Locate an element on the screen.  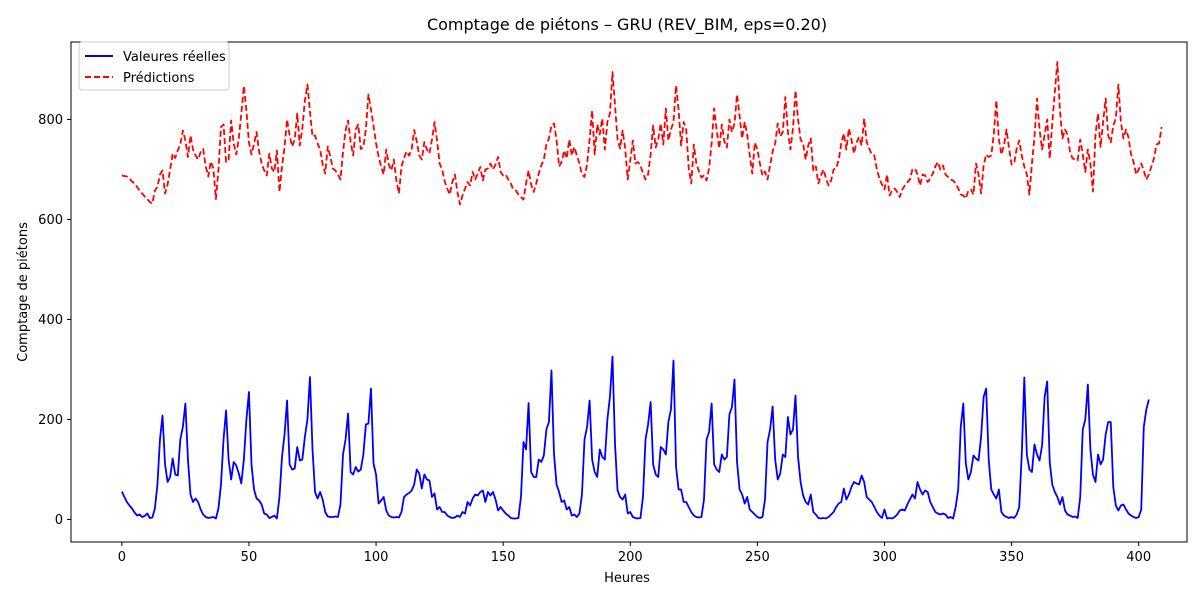
y-axis-label: Comptage de piétons is located at coordinates (23, 292).